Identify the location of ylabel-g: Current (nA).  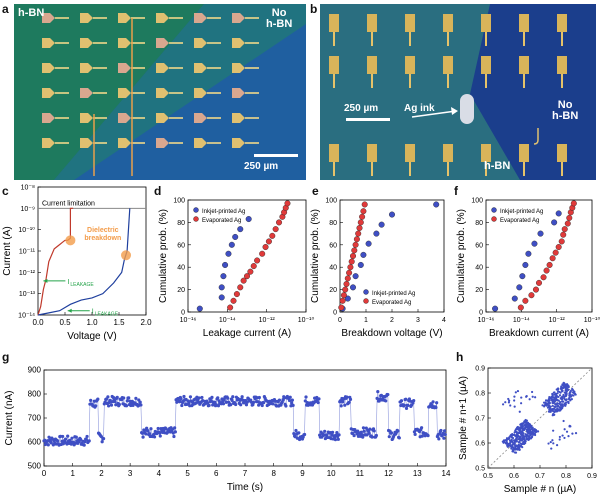
(9, 417).